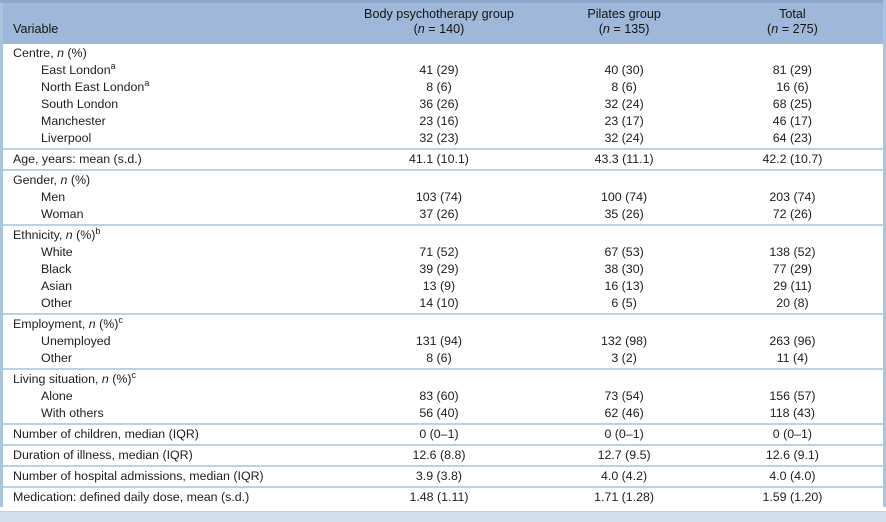  Describe the element at coordinates (792, 121) in the screenshot. I see `cell-value: 46 (17)` at that location.